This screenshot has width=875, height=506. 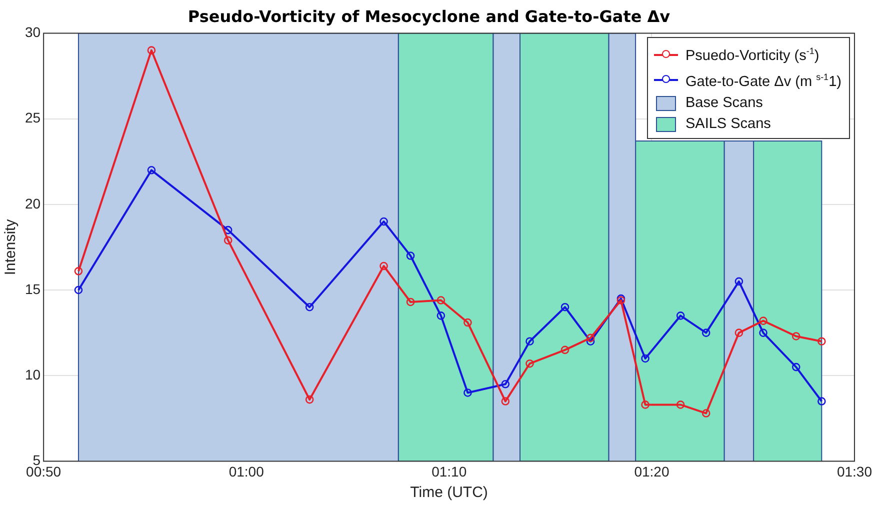 What do you see at coordinates (652, 471) in the screenshot?
I see `x-tick-label: 01:20` at bounding box center [652, 471].